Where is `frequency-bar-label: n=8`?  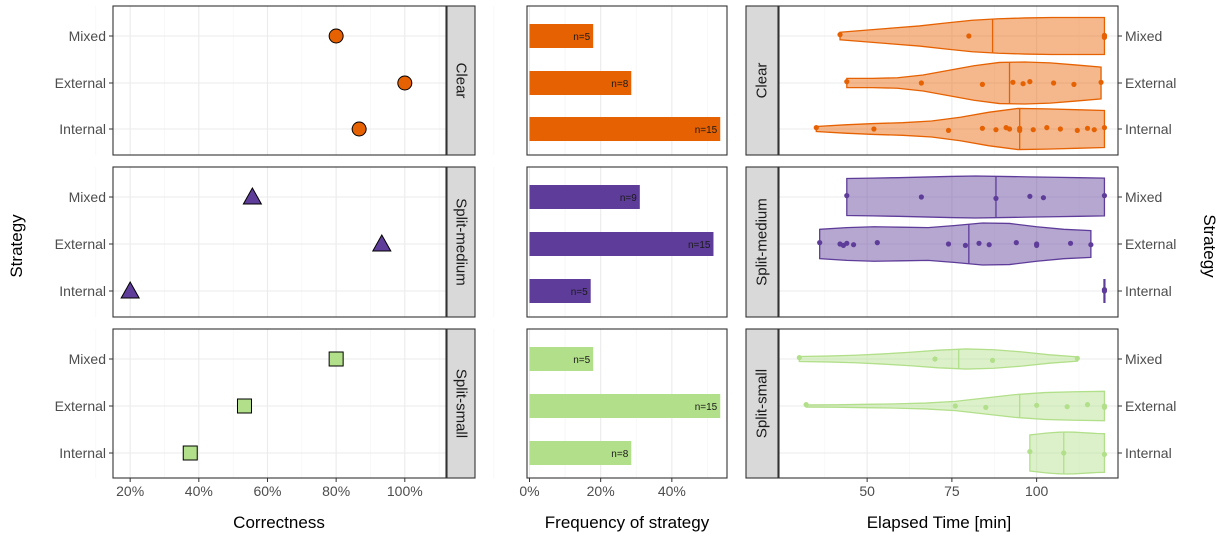
frequency-bar-label: n=8 is located at coordinates (619, 84).